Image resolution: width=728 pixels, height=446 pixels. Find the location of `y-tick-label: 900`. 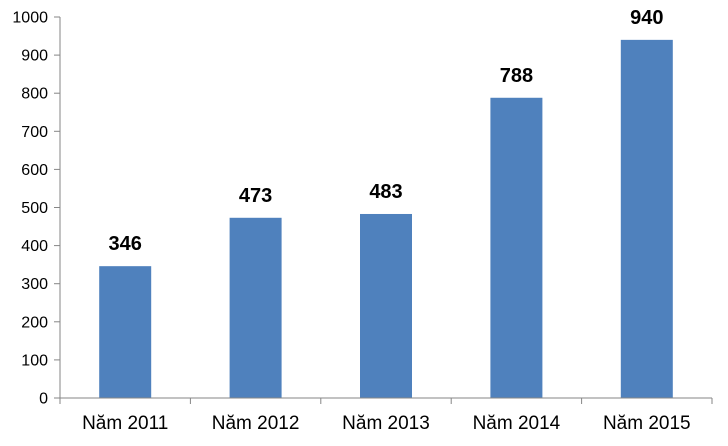

y-tick-label: 900 is located at coordinates (34, 56).